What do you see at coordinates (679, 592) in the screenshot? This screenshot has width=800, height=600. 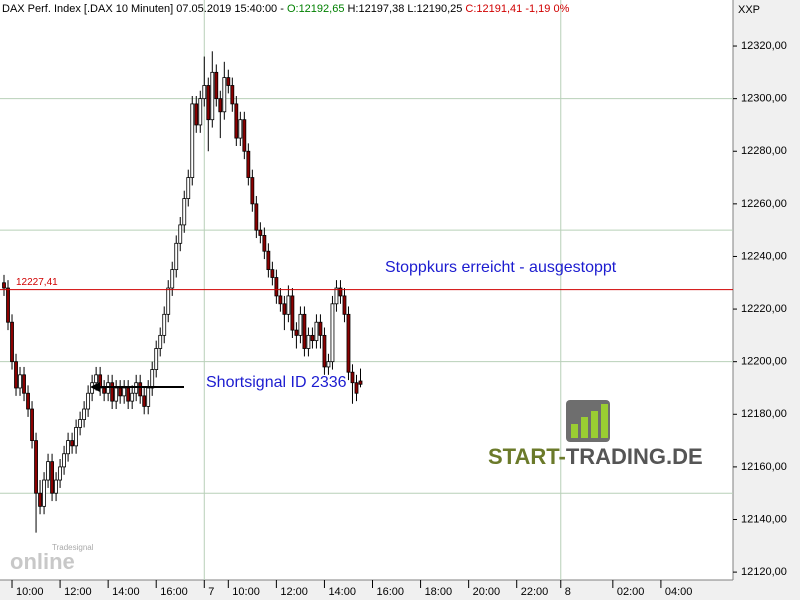 I see `x-tick-label: 04:00` at bounding box center [679, 592].